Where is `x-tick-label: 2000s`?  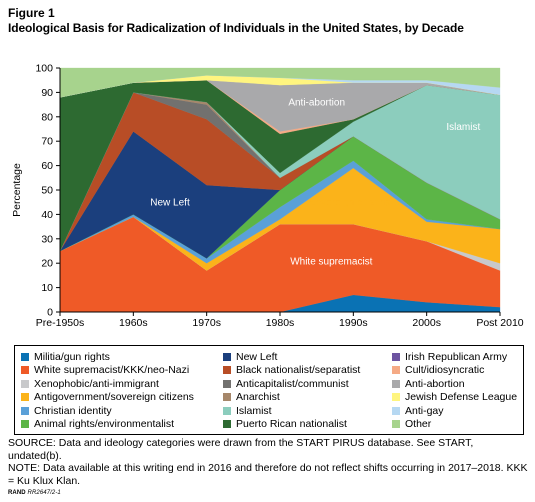 x-tick-label: 2000s is located at coordinates (426, 323).